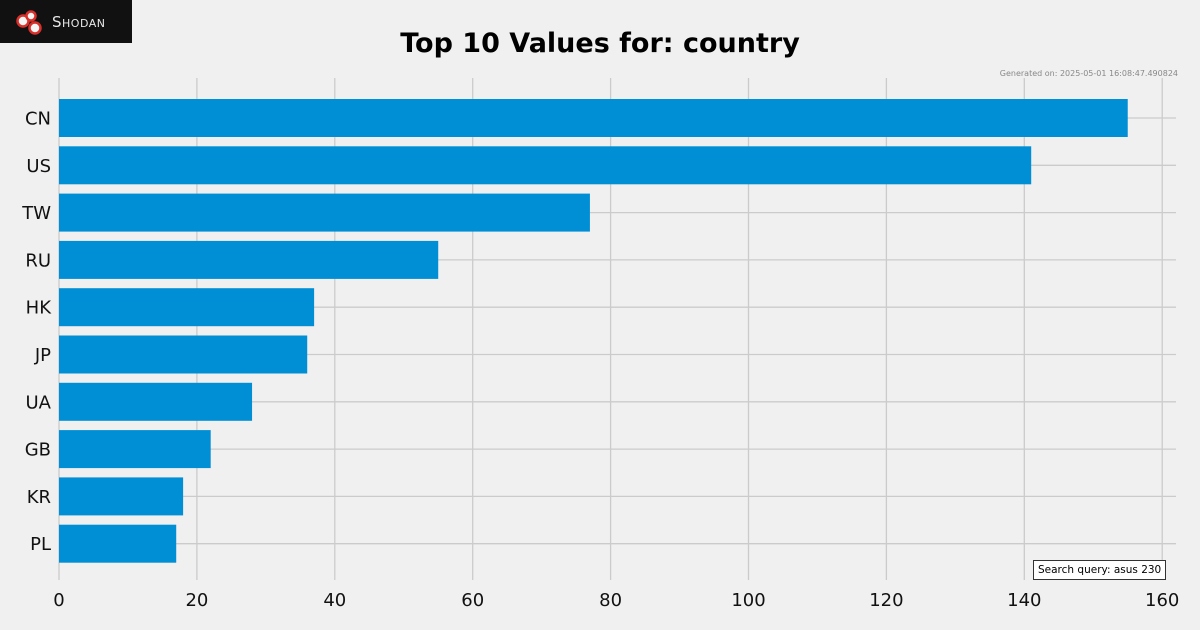  I want to click on x-tick-label: 40, so click(334, 600).